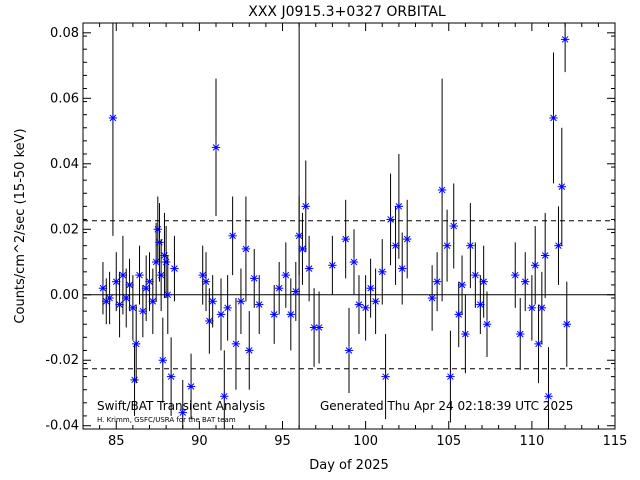  What do you see at coordinates (181, 406) in the screenshot?
I see `footer-left-label: Swift/BAT Transient Analysis` at bounding box center [181, 406].